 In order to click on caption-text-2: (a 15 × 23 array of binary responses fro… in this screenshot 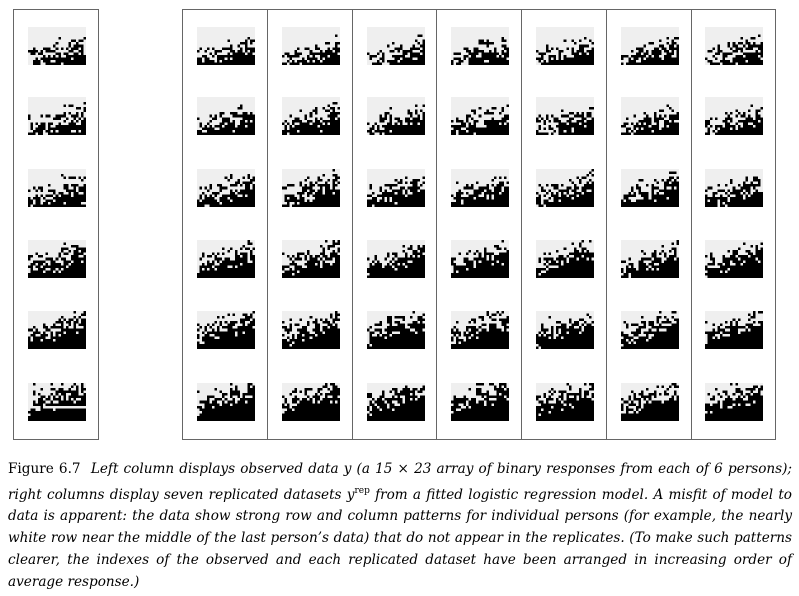, I will do `click(400, 482)`.